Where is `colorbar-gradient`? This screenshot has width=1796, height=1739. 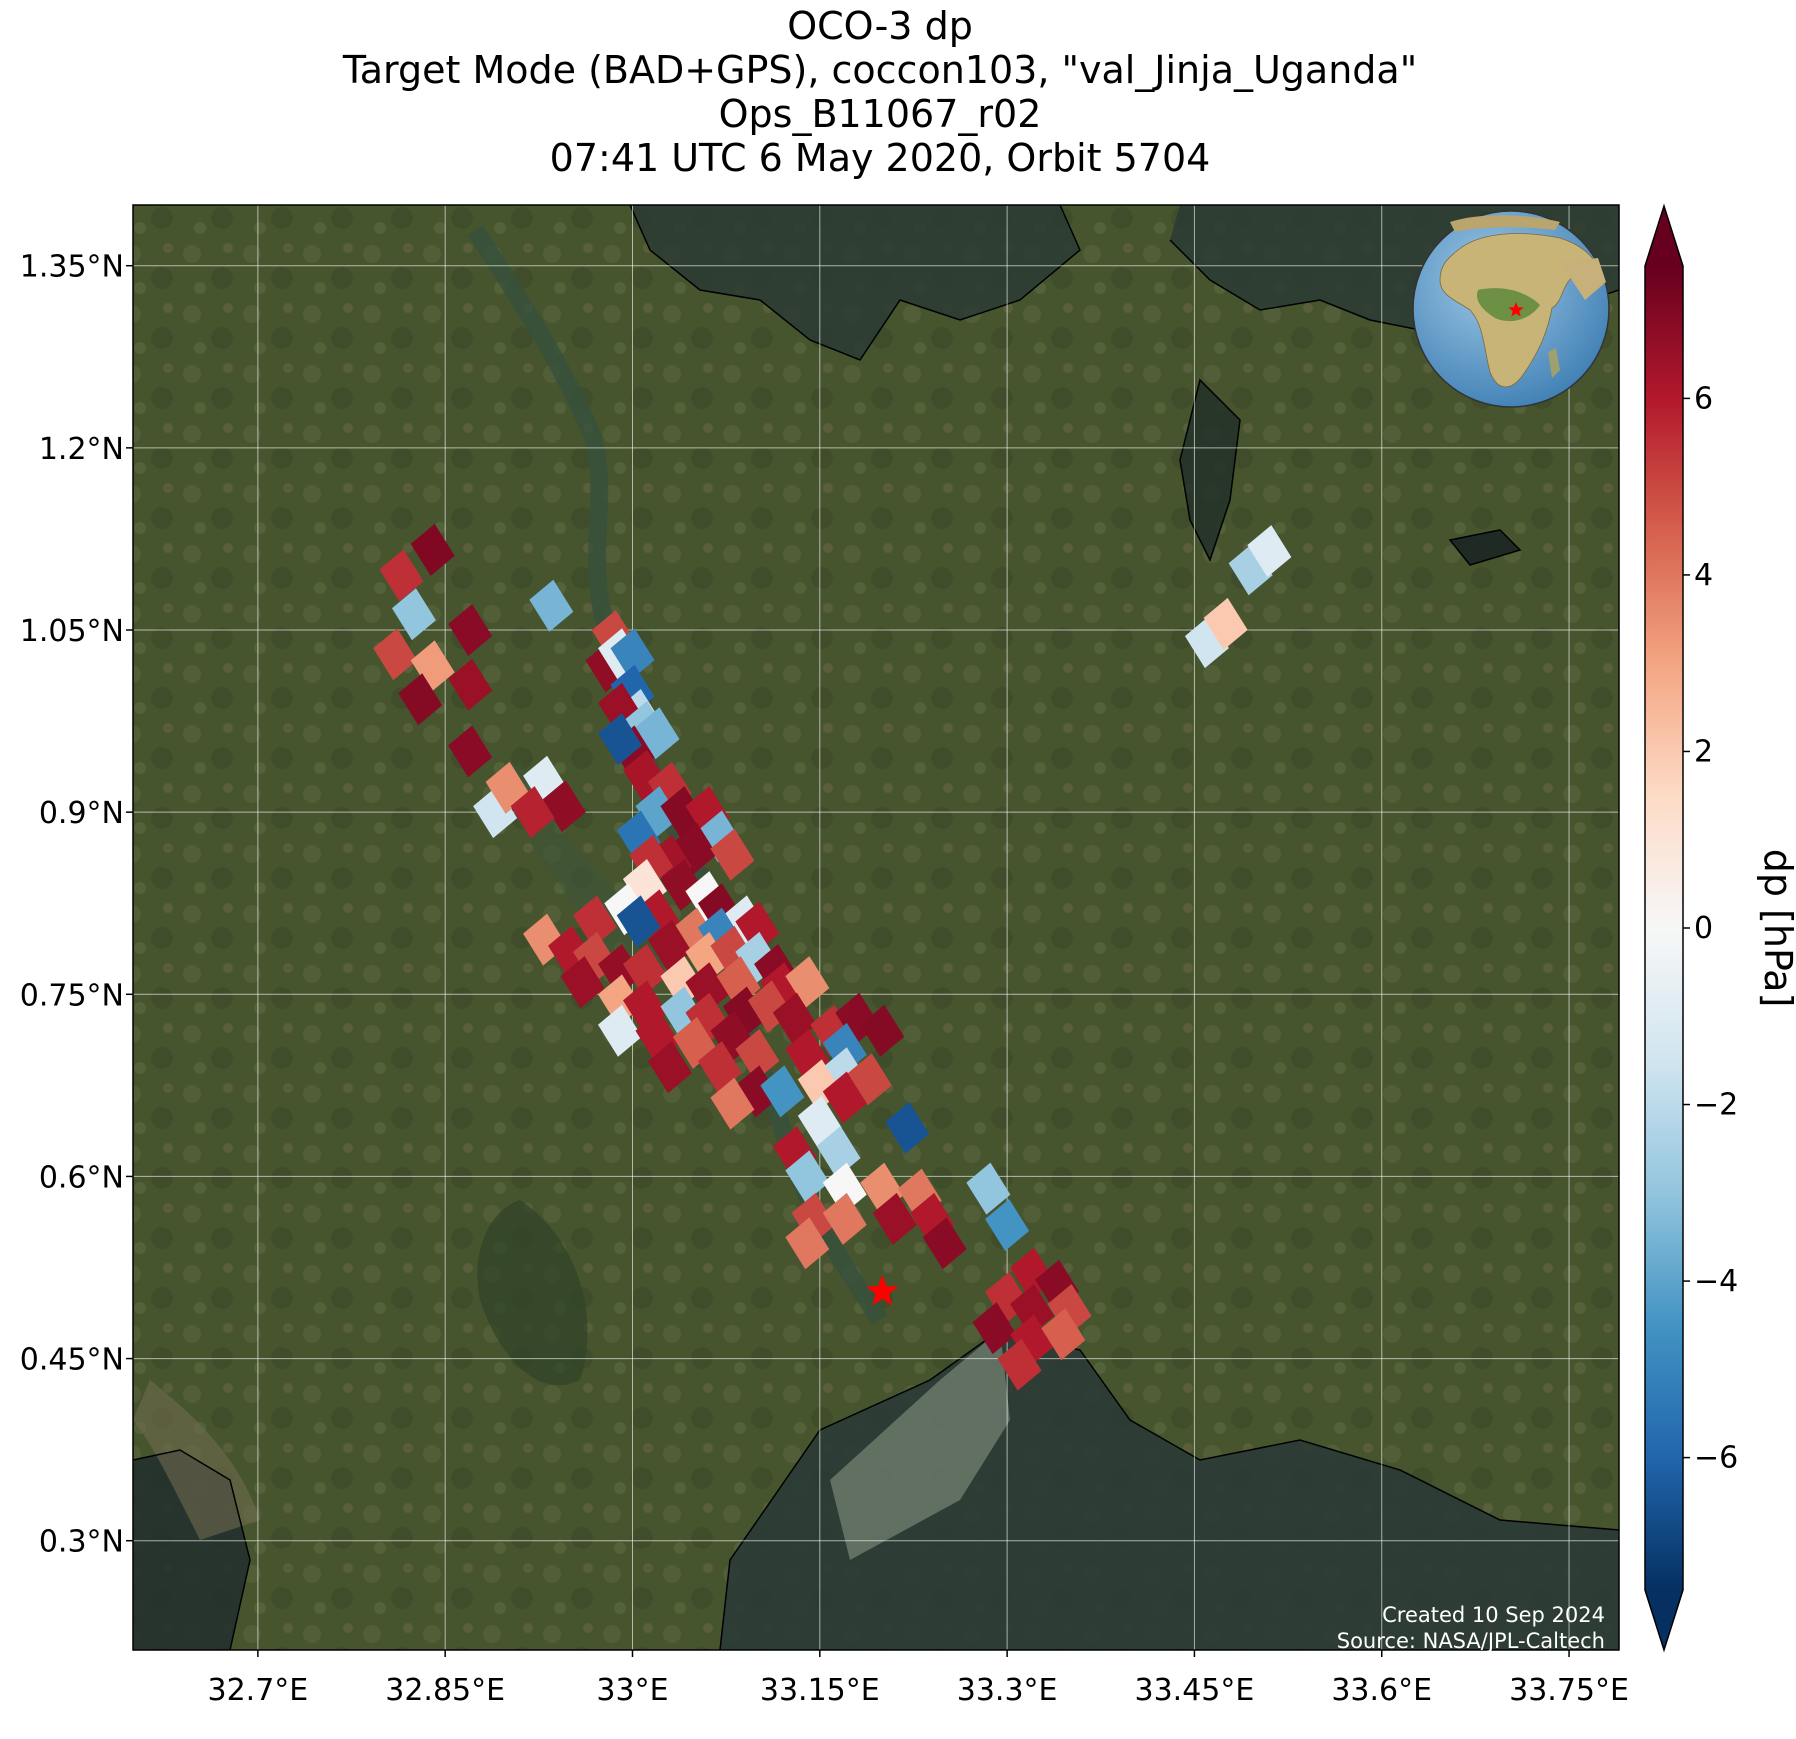 colorbar-gradient is located at coordinates (1664, 928).